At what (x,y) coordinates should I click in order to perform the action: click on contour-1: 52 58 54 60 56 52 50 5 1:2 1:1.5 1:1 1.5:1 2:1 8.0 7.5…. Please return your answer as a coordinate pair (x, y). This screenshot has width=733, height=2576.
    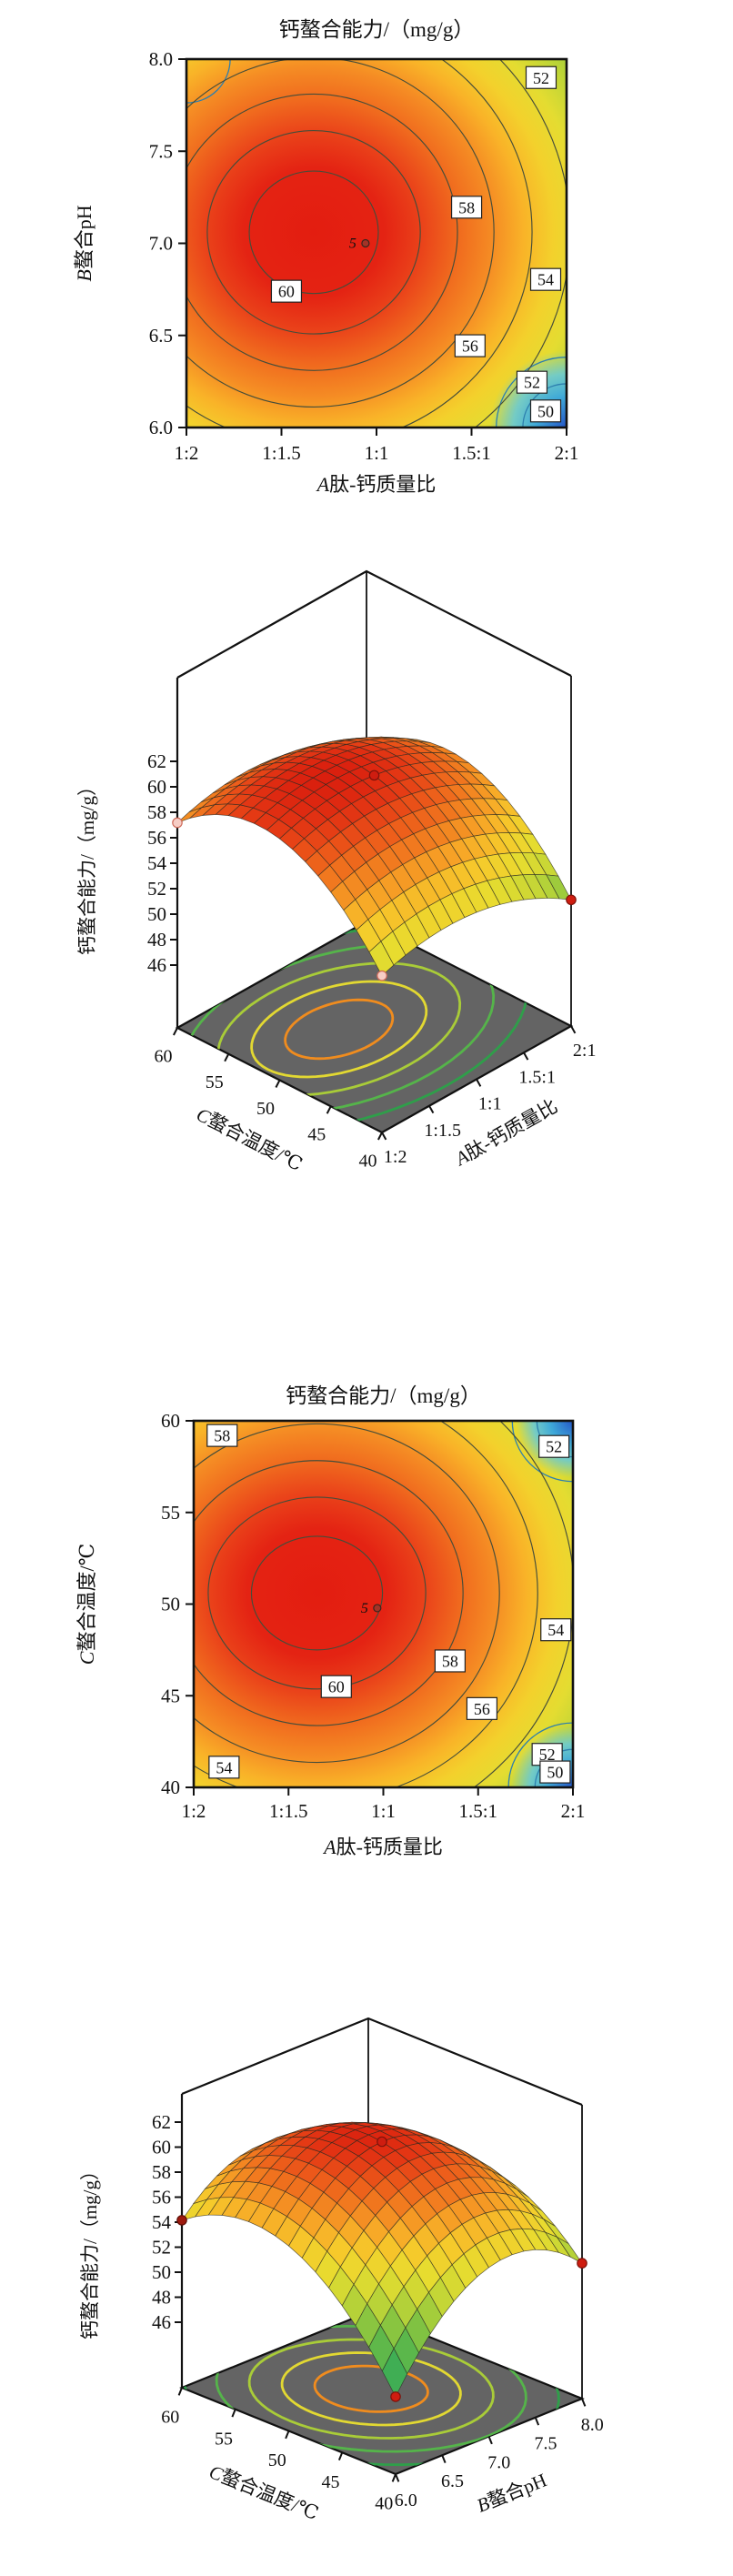
    Looking at the image, I should click on (326, 257).